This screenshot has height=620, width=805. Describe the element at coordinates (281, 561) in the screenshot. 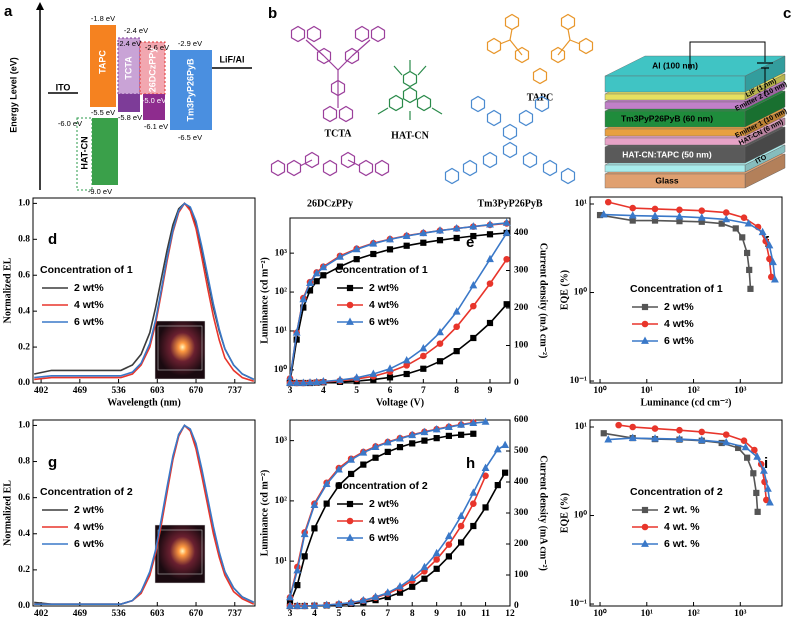

I see `y-tick-label: 10¹` at that location.